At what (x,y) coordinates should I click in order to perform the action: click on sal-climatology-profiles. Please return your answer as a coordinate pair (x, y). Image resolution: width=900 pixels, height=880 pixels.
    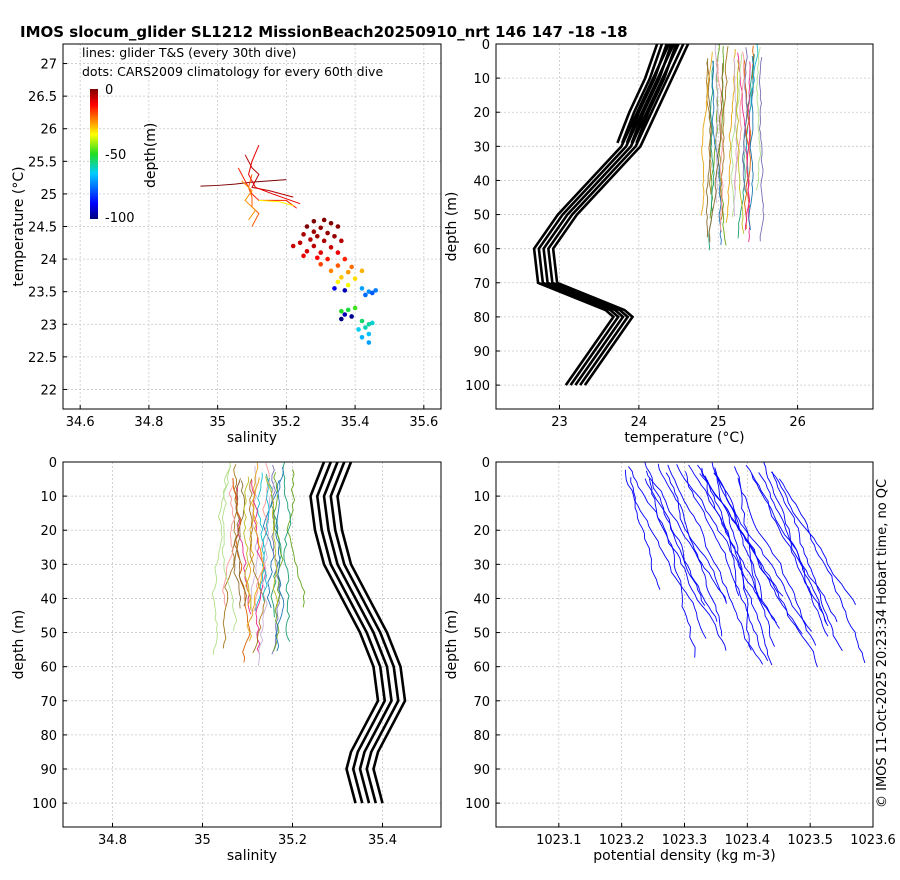
    Looking at the image, I should click on (358, 632).